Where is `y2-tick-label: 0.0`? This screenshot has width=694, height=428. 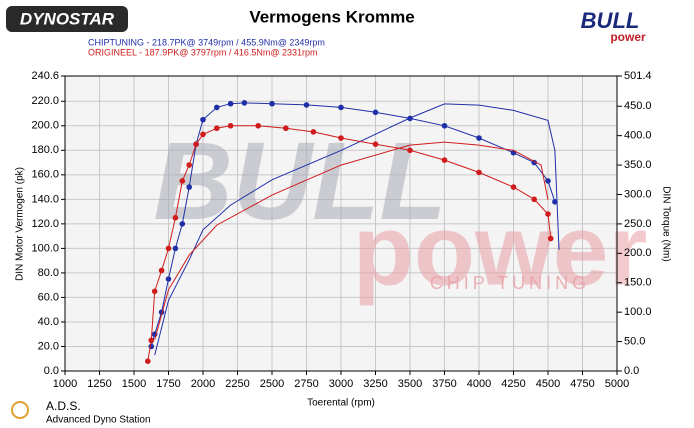
y2-tick-label: 0.0 is located at coordinates (631, 371).